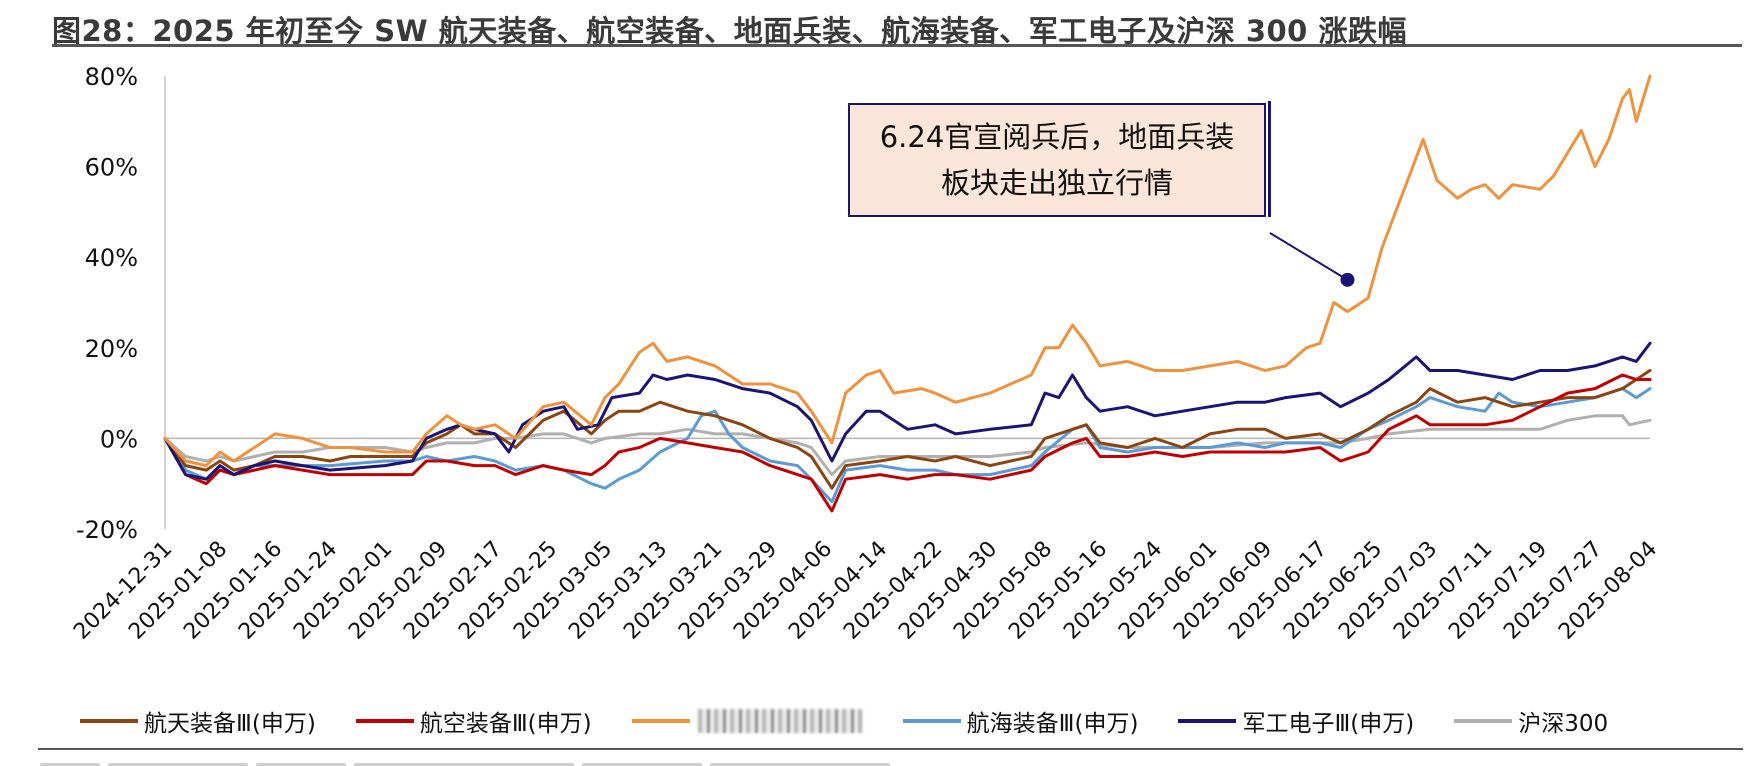 This screenshot has height=766, width=1750. I want to click on legend-label: 航天装备Ⅲ(申万), so click(230, 724).